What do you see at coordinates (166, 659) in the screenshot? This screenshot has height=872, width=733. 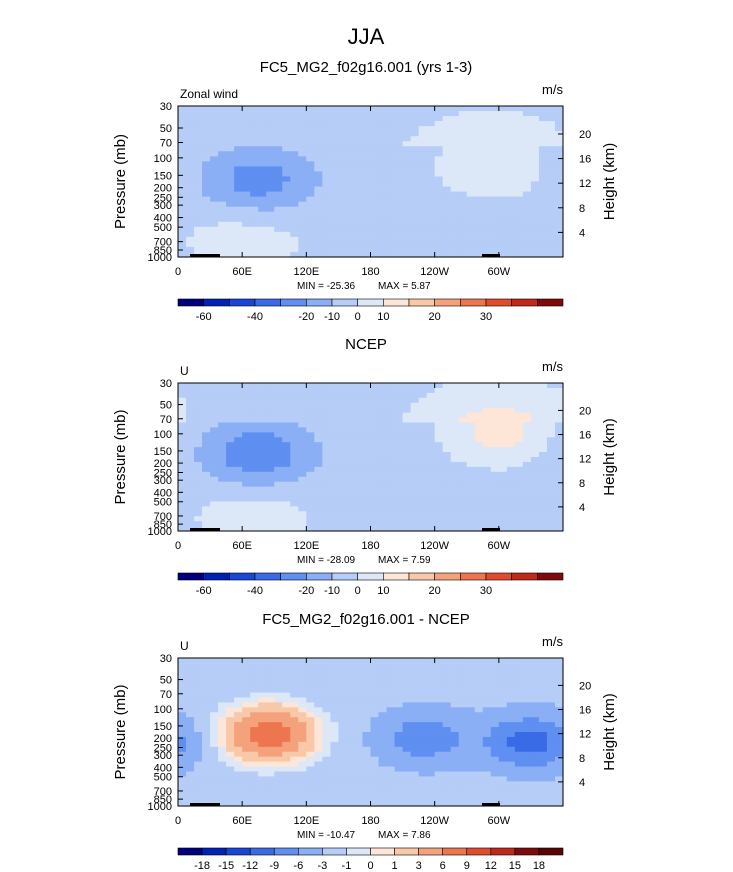 I see `pressure-tick-label: 30` at bounding box center [166, 659].